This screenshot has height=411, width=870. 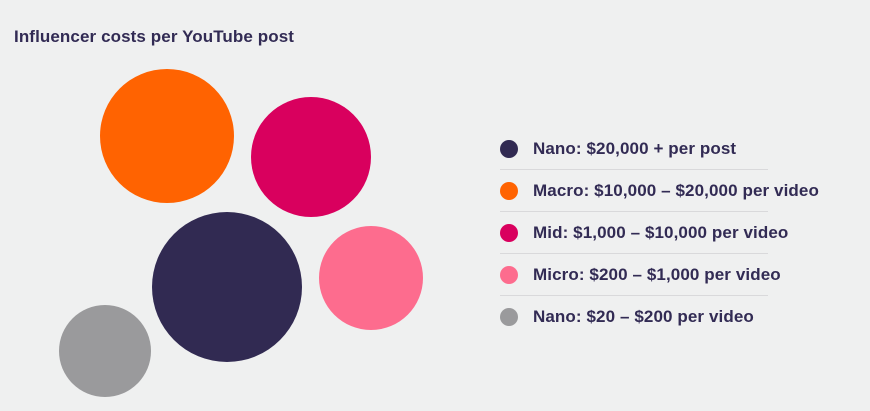 I want to click on bubble-top, so click(x=227, y=287).